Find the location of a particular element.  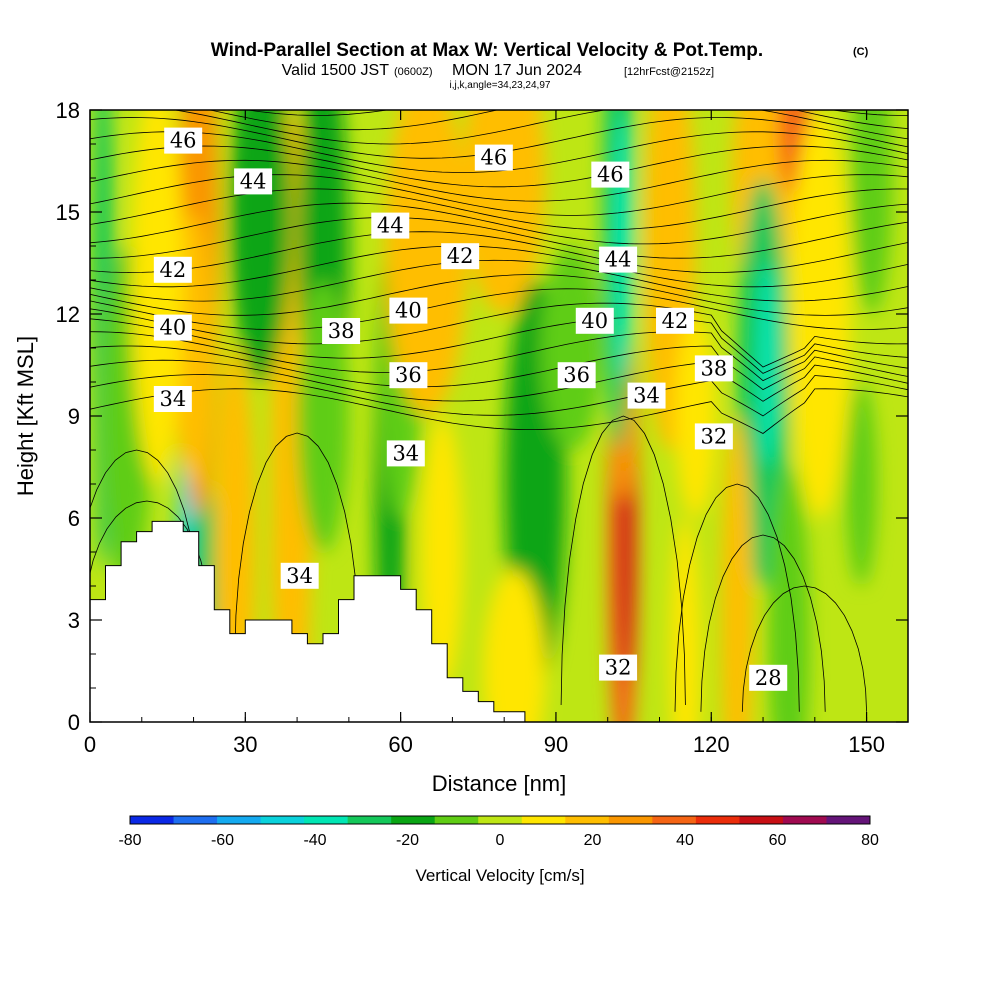

contour-label-28: 28 is located at coordinates (768, 677).